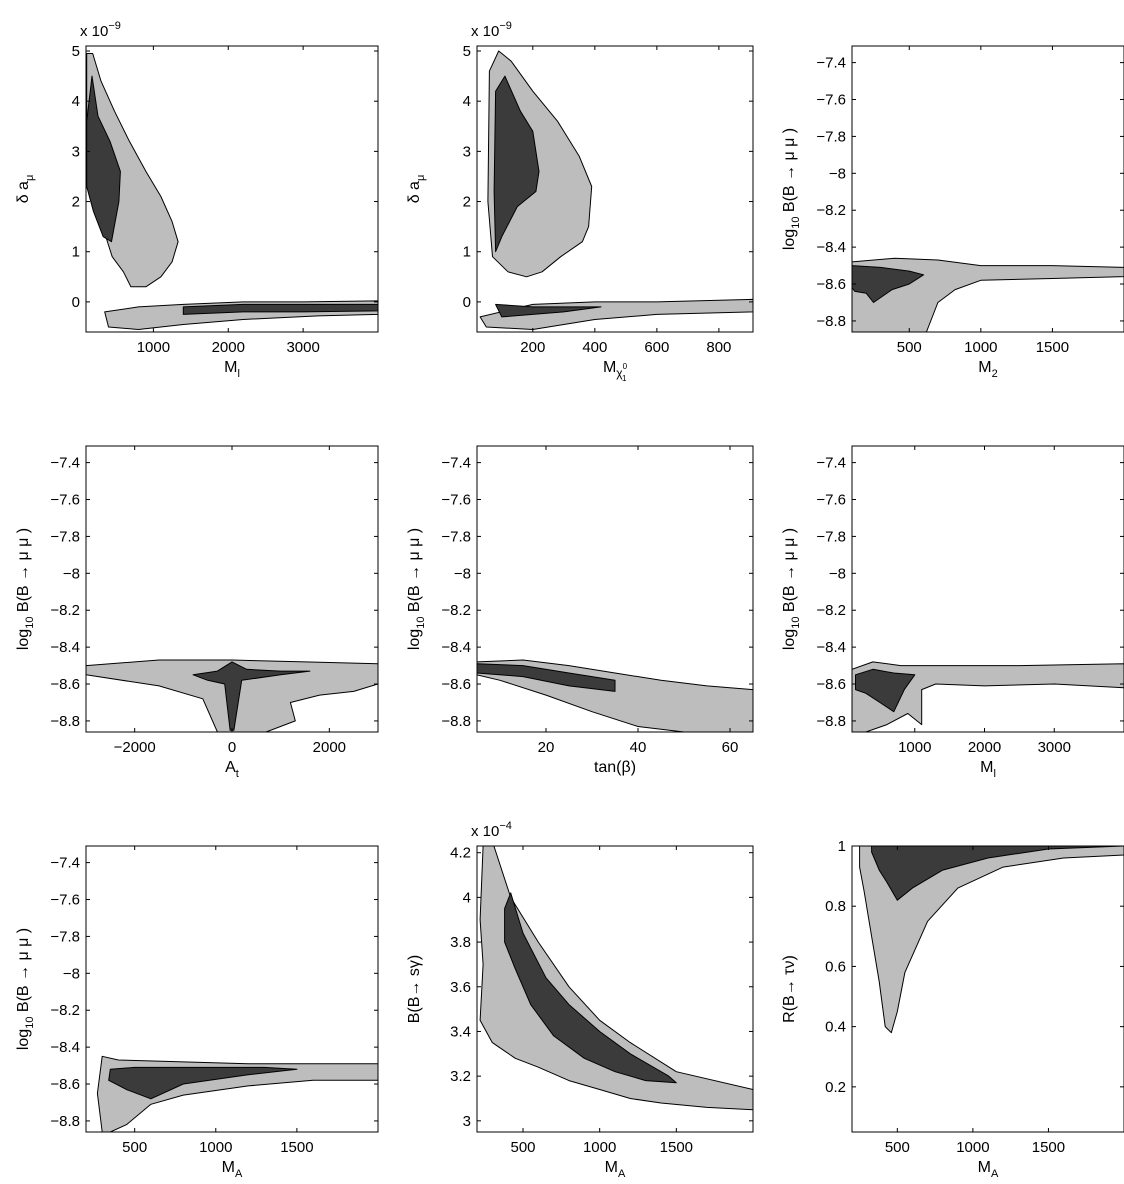 Image resolution: width=1124 pixels, height=1184 pixels. What do you see at coordinates (835, 1027) in the screenshot?
I see `y-tick-label: 0.4` at bounding box center [835, 1027].